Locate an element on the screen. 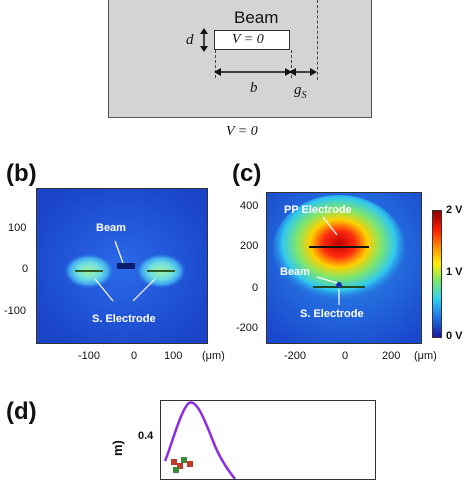  panel-b-field-map is located at coordinates (122, 266).